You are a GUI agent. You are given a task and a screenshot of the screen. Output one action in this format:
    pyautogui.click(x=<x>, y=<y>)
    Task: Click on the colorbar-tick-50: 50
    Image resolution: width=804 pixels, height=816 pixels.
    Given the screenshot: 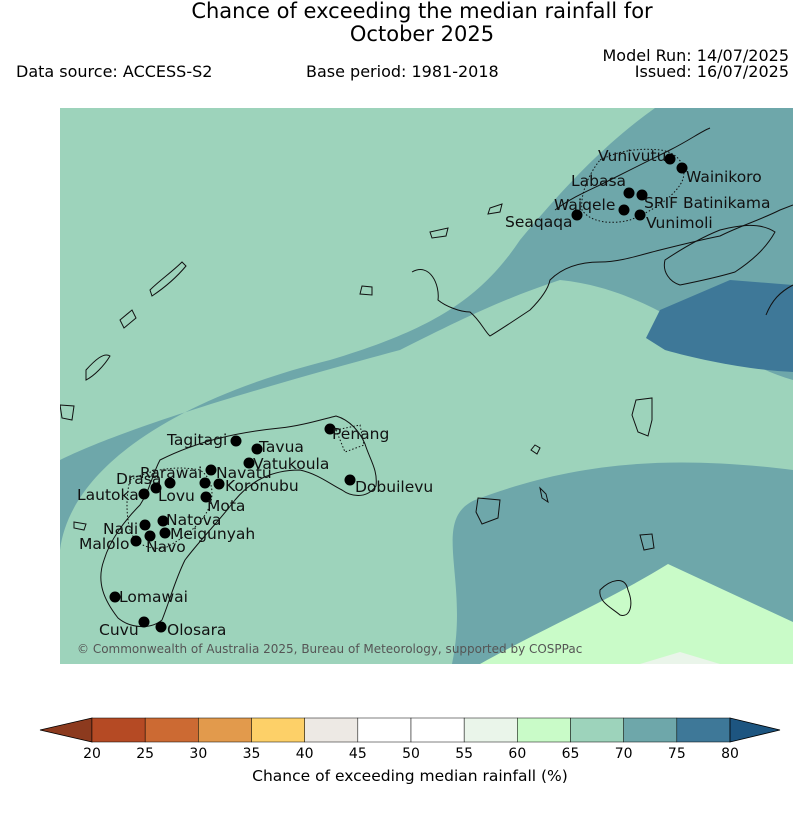 What is the action you would take?
    pyautogui.click(x=411, y=754)
    